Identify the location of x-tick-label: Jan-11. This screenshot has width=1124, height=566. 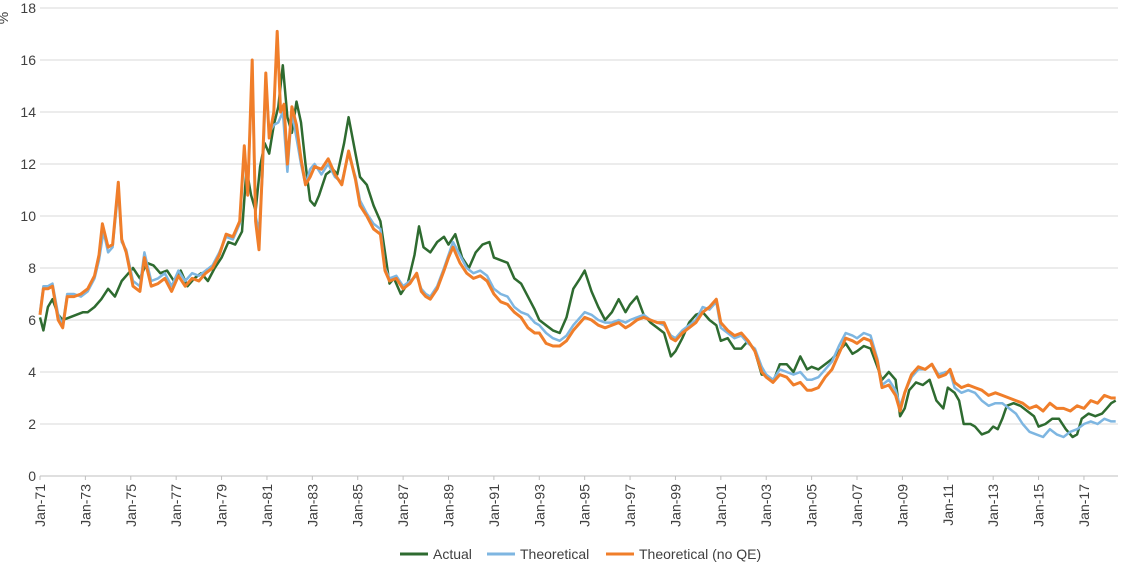
(948, 505).